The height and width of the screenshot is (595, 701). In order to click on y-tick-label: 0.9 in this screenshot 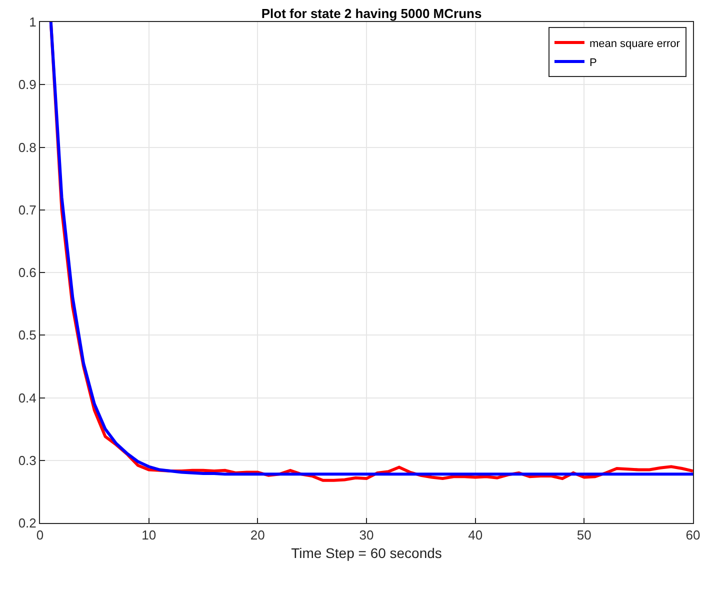, I will do `click(27, 84)`.